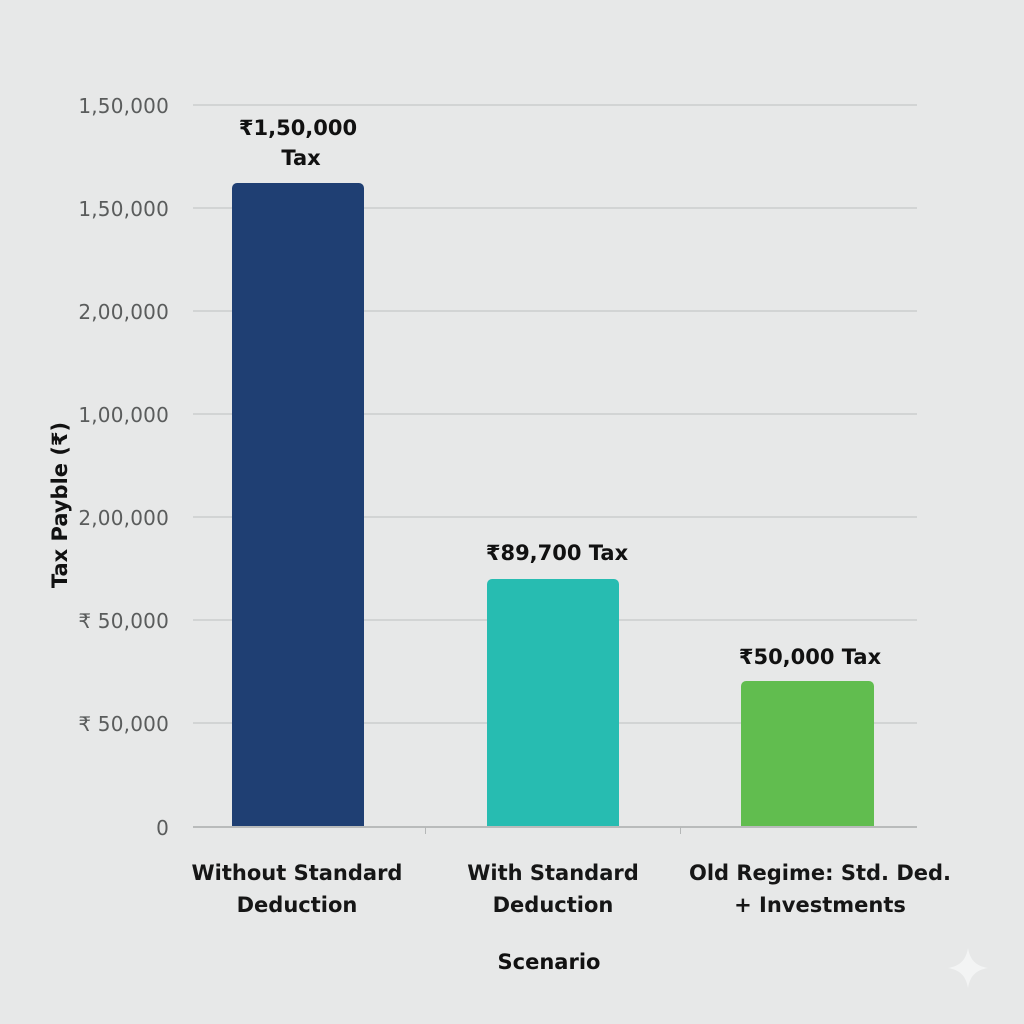 The height and width of the screenshot is (1024, 1024). Describe the element at coordinates (549, 962) in the screenshot. I see `x-axis-title: Scenario` at that location.